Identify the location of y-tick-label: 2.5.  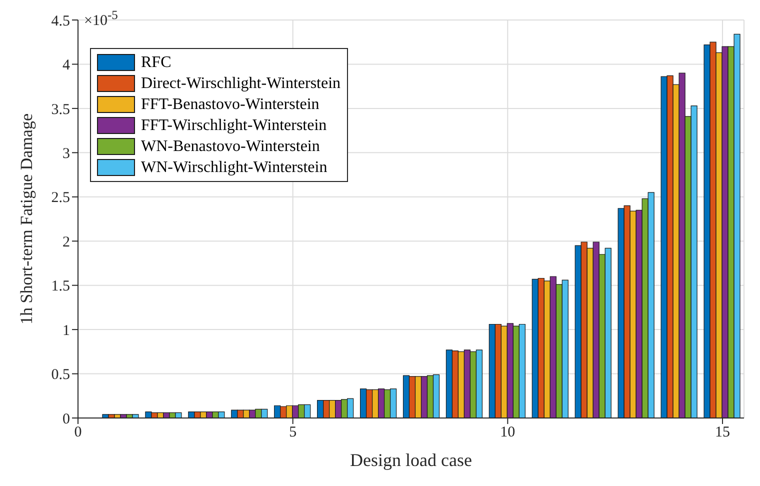
(60, 198).